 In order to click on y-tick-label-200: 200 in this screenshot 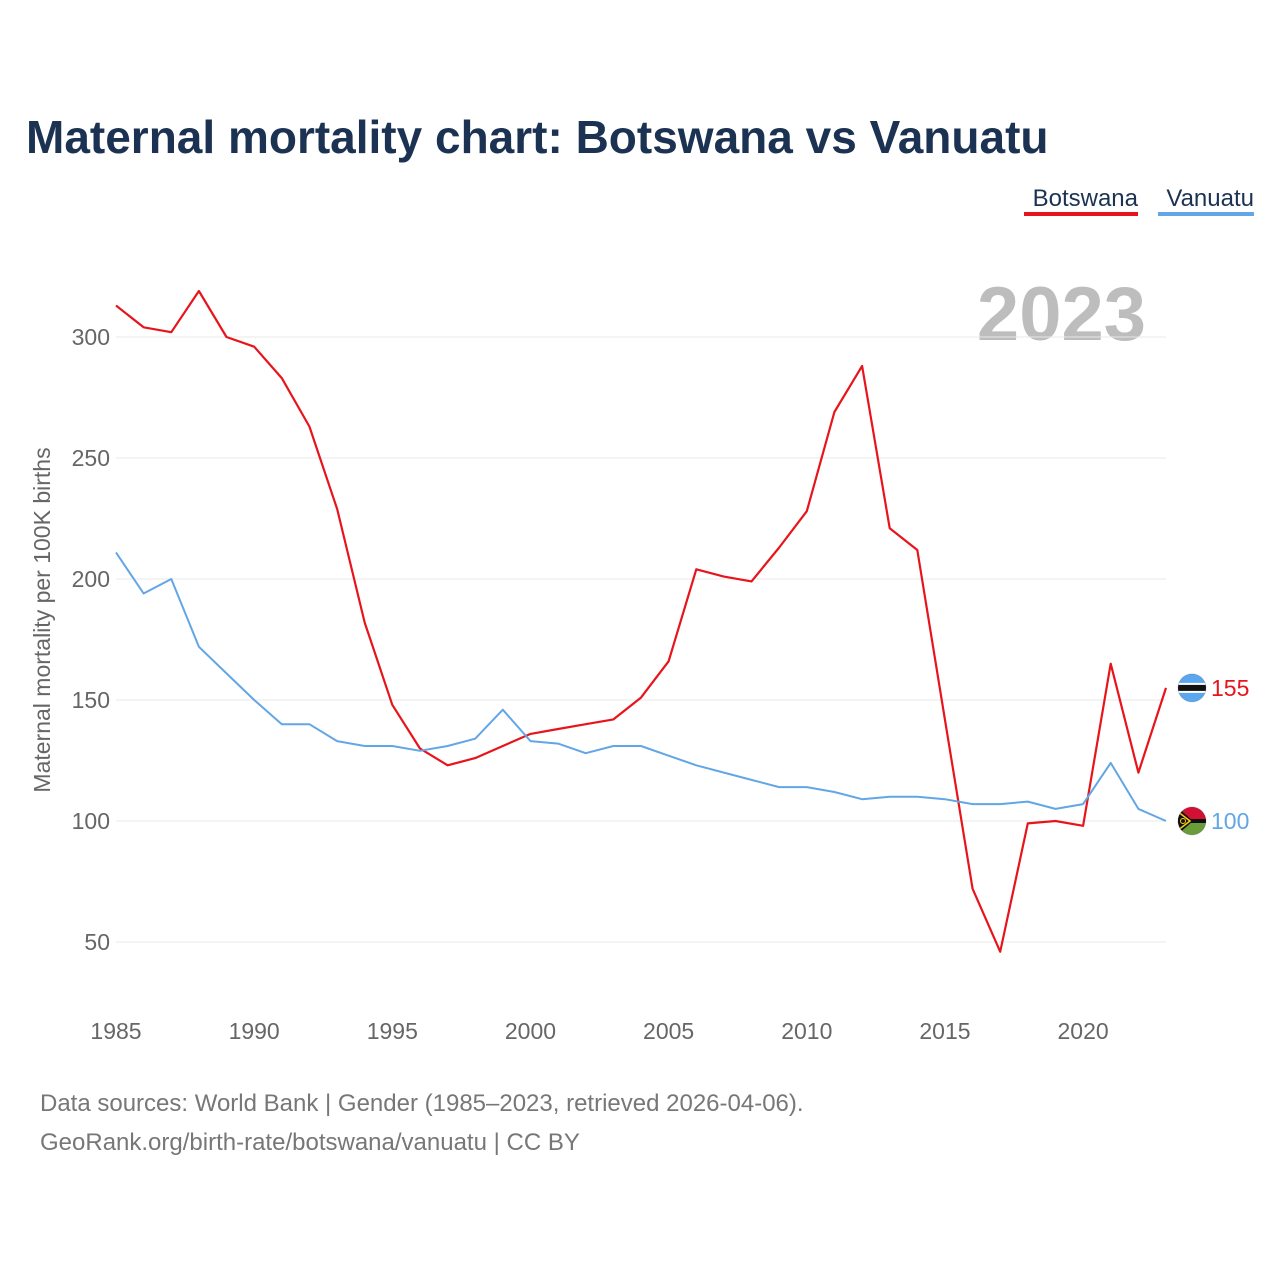, I will do `click(91, 579)`.